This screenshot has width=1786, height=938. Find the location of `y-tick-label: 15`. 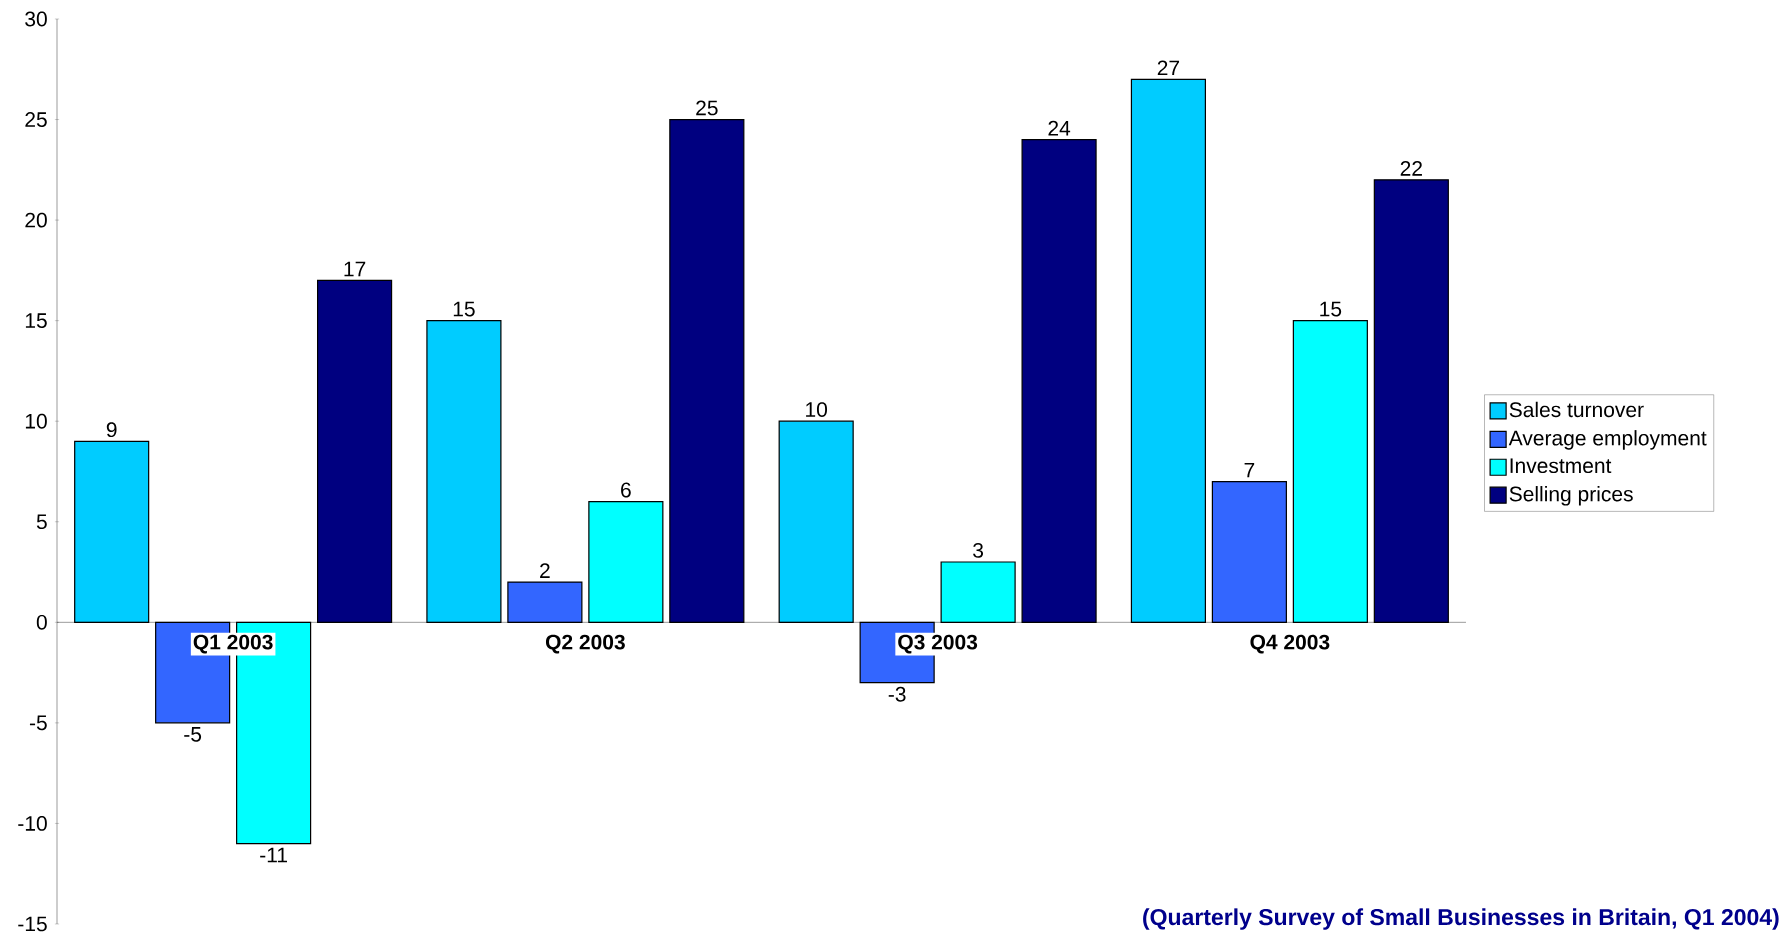

y-tick-label: 15 is located at coordinates (36, 320).